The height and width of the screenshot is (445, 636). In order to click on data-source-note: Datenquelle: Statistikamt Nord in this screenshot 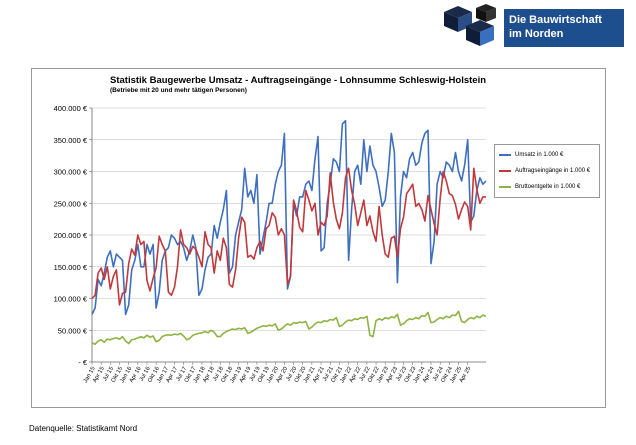, I will do `click(83, 428)`.